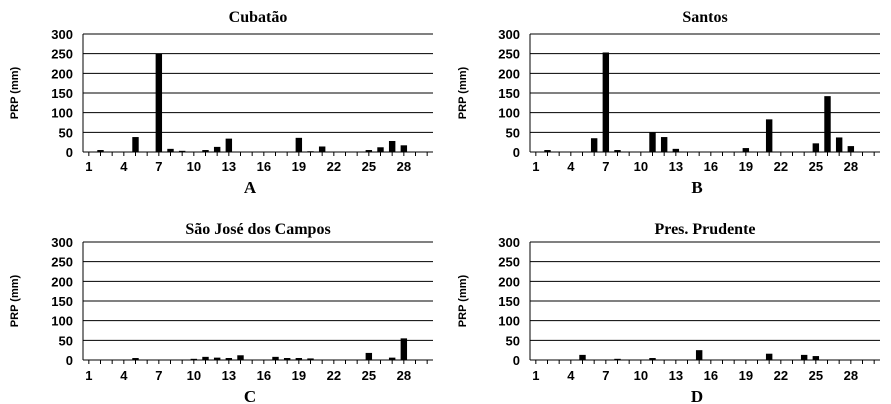 This screenshot has width=891, height=404. I want to click on panel-letter: A, so click(250, 187).